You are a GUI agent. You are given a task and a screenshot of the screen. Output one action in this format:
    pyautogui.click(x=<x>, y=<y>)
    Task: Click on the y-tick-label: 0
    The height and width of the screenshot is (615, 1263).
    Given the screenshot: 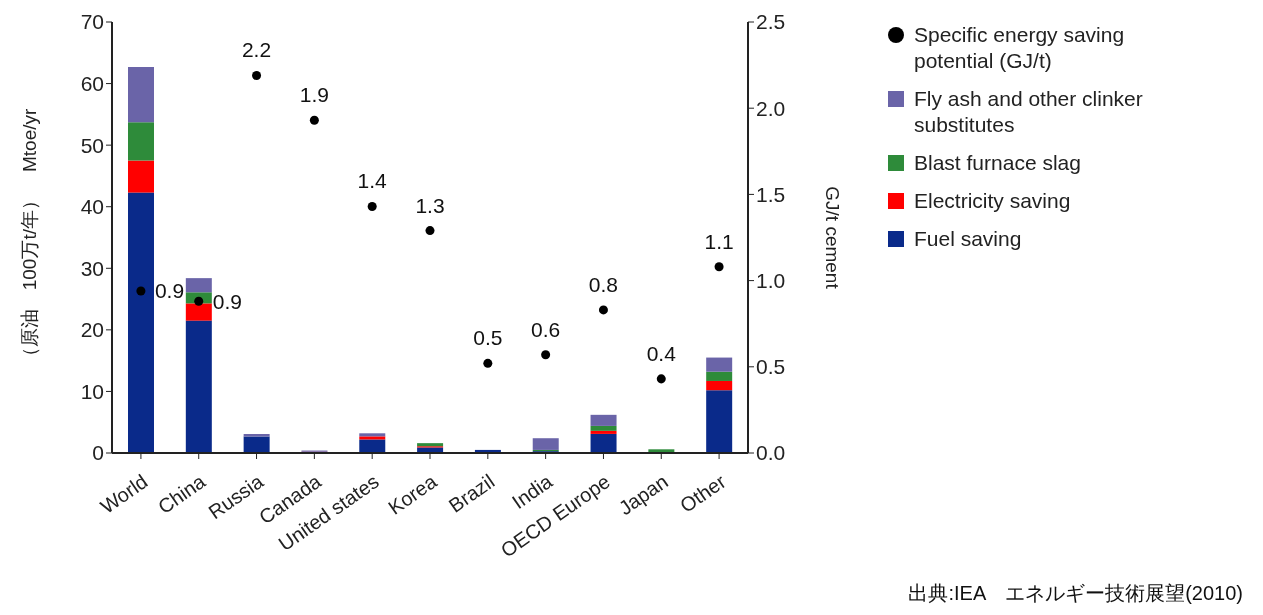 What is the action you would take?
    pyautogui.click(x=98, y=453)
    